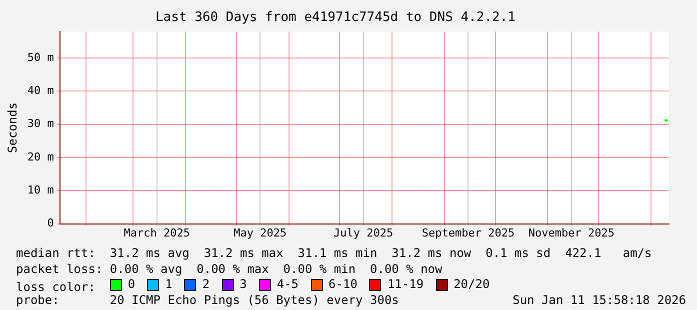 The height and width of the screenshot is (310, 697). I want to click on x-tick-label: May 2025, so click(260, 233).